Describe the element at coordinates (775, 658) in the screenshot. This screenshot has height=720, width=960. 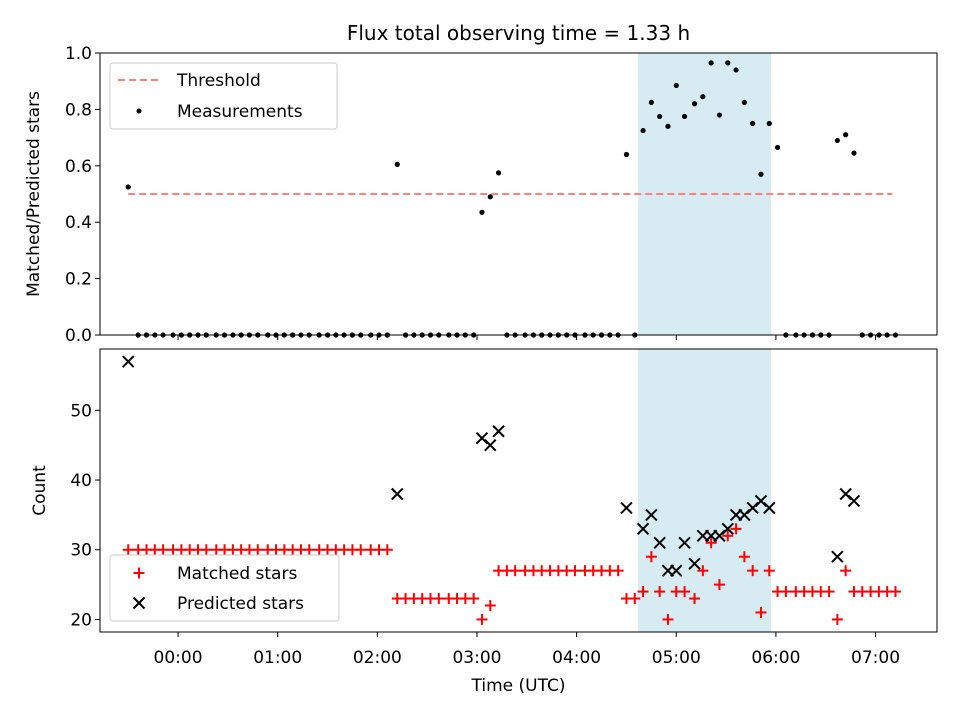
I see `time-x-tick-label: 06:00` at that location.